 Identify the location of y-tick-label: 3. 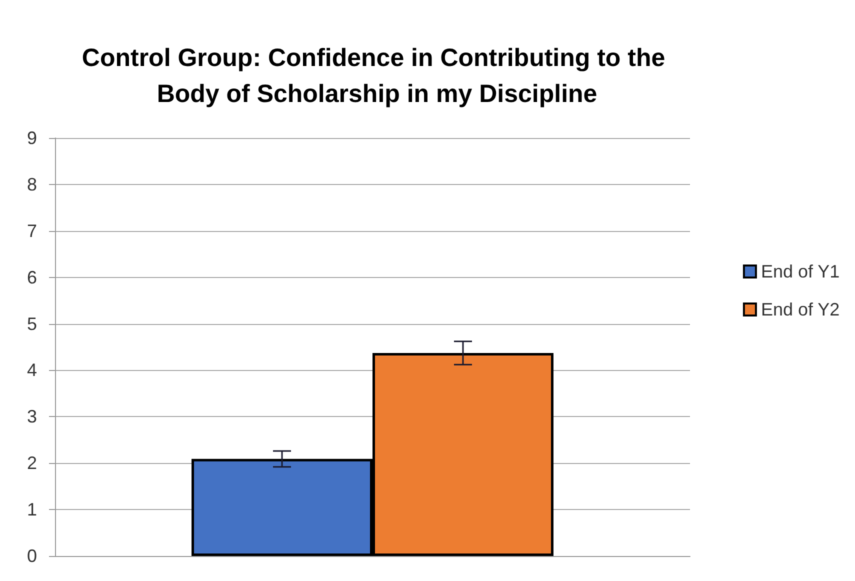
(31, 416).